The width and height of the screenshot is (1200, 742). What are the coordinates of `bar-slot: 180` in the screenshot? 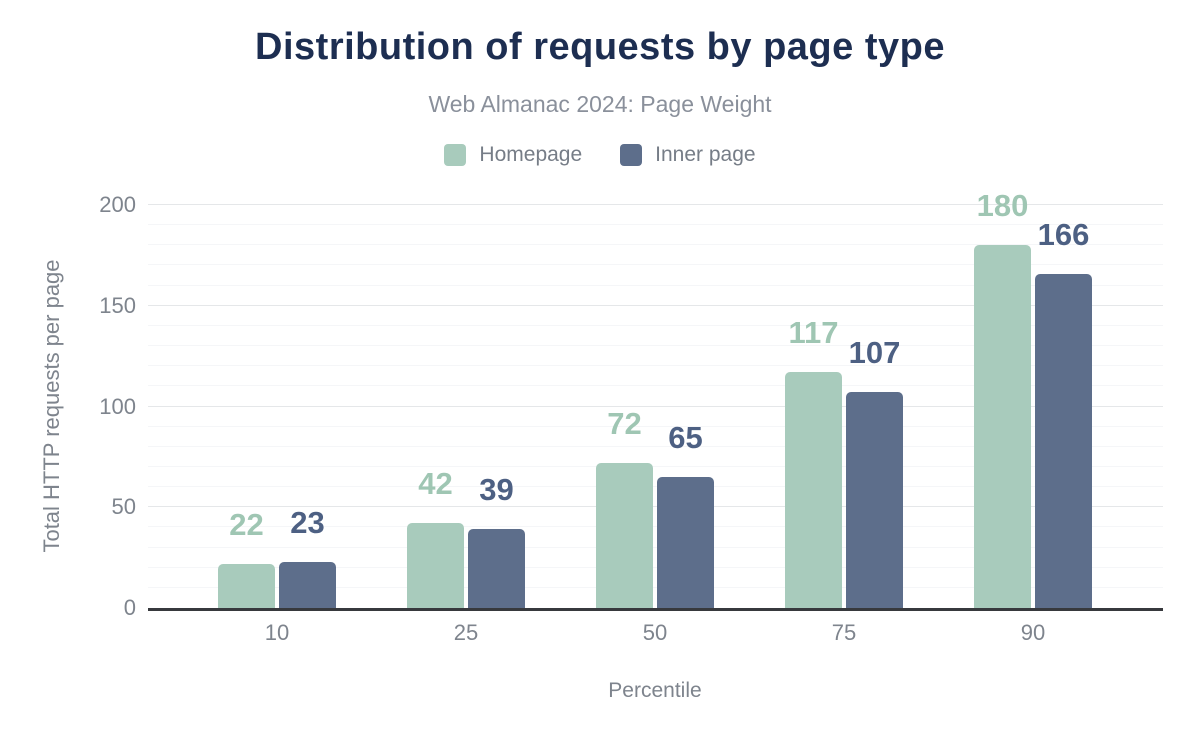 It's located at (1002, 399).